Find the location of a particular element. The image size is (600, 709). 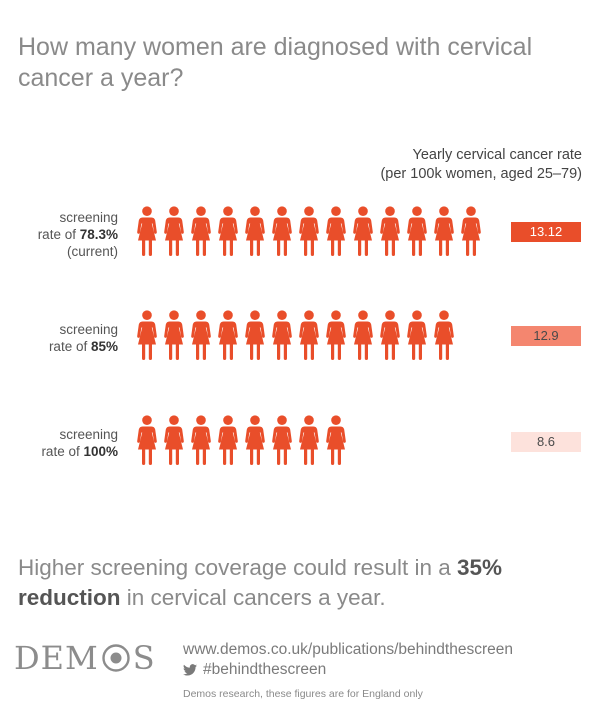

rate-box-100: 8.6 is located at coordinates (546, 442).